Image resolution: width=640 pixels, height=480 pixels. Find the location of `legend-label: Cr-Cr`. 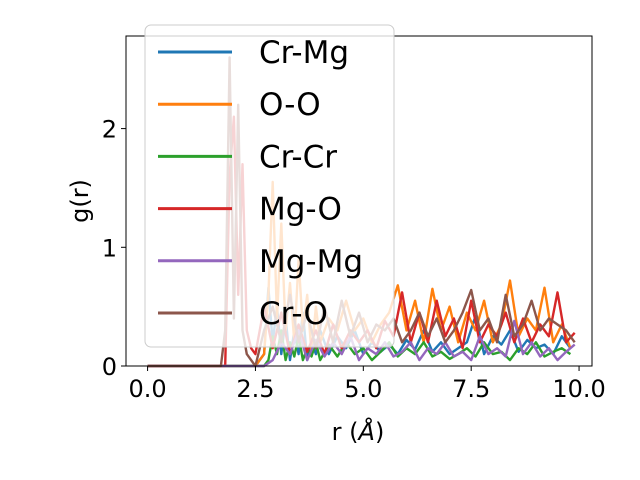

legend-label: Cr-Cr is located at coordinates (298, 157).